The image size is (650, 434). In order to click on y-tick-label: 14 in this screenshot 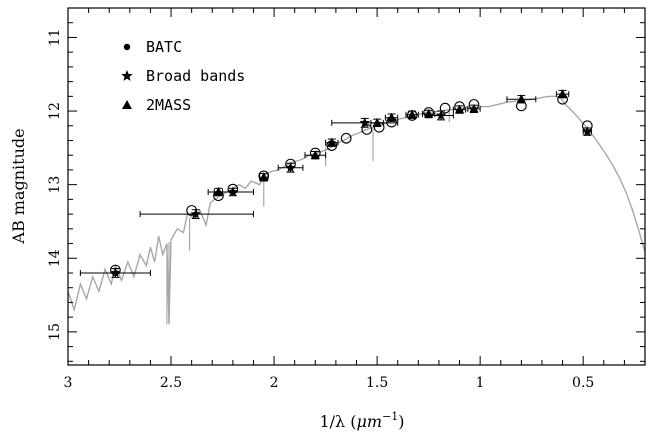, I will do `click(55, 258)`.